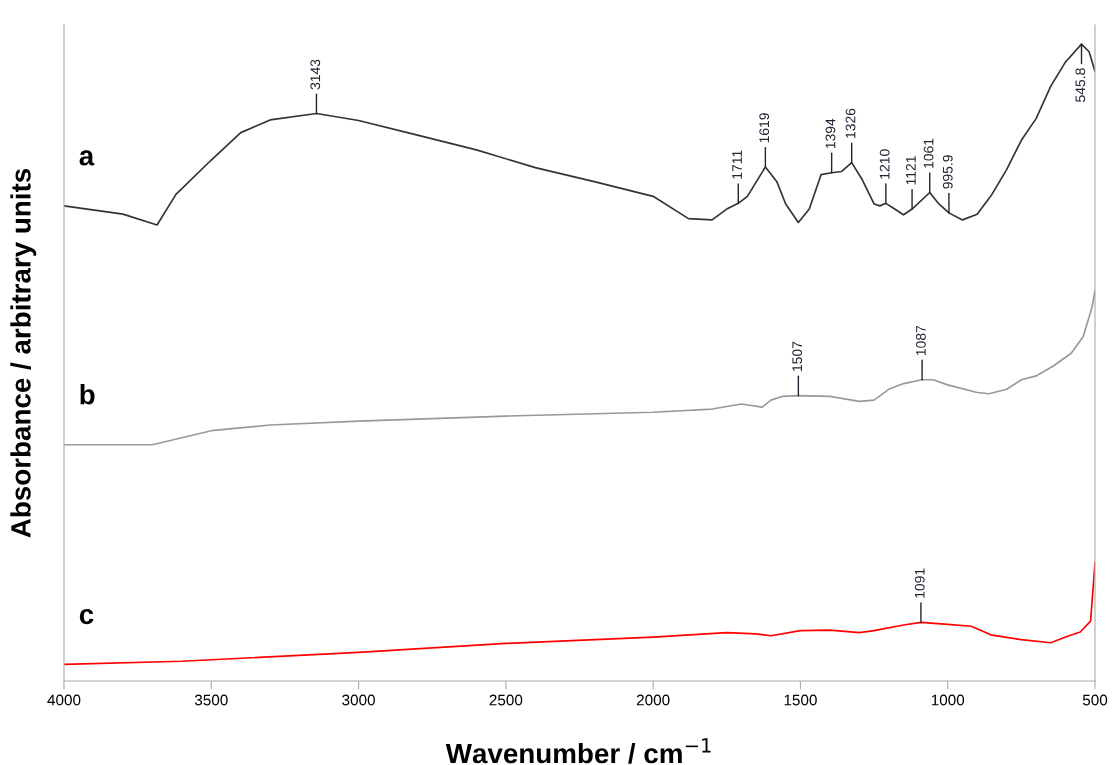 This screenshot has width=1118, height=765. I want to click on annotation: 1326, so click(850, 123).